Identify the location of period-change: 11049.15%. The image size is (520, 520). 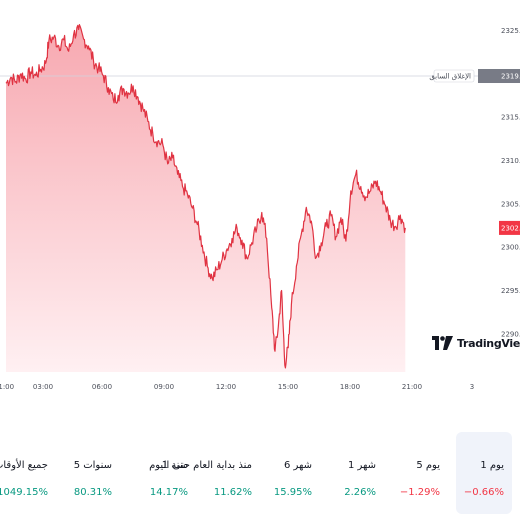
(24, 492).